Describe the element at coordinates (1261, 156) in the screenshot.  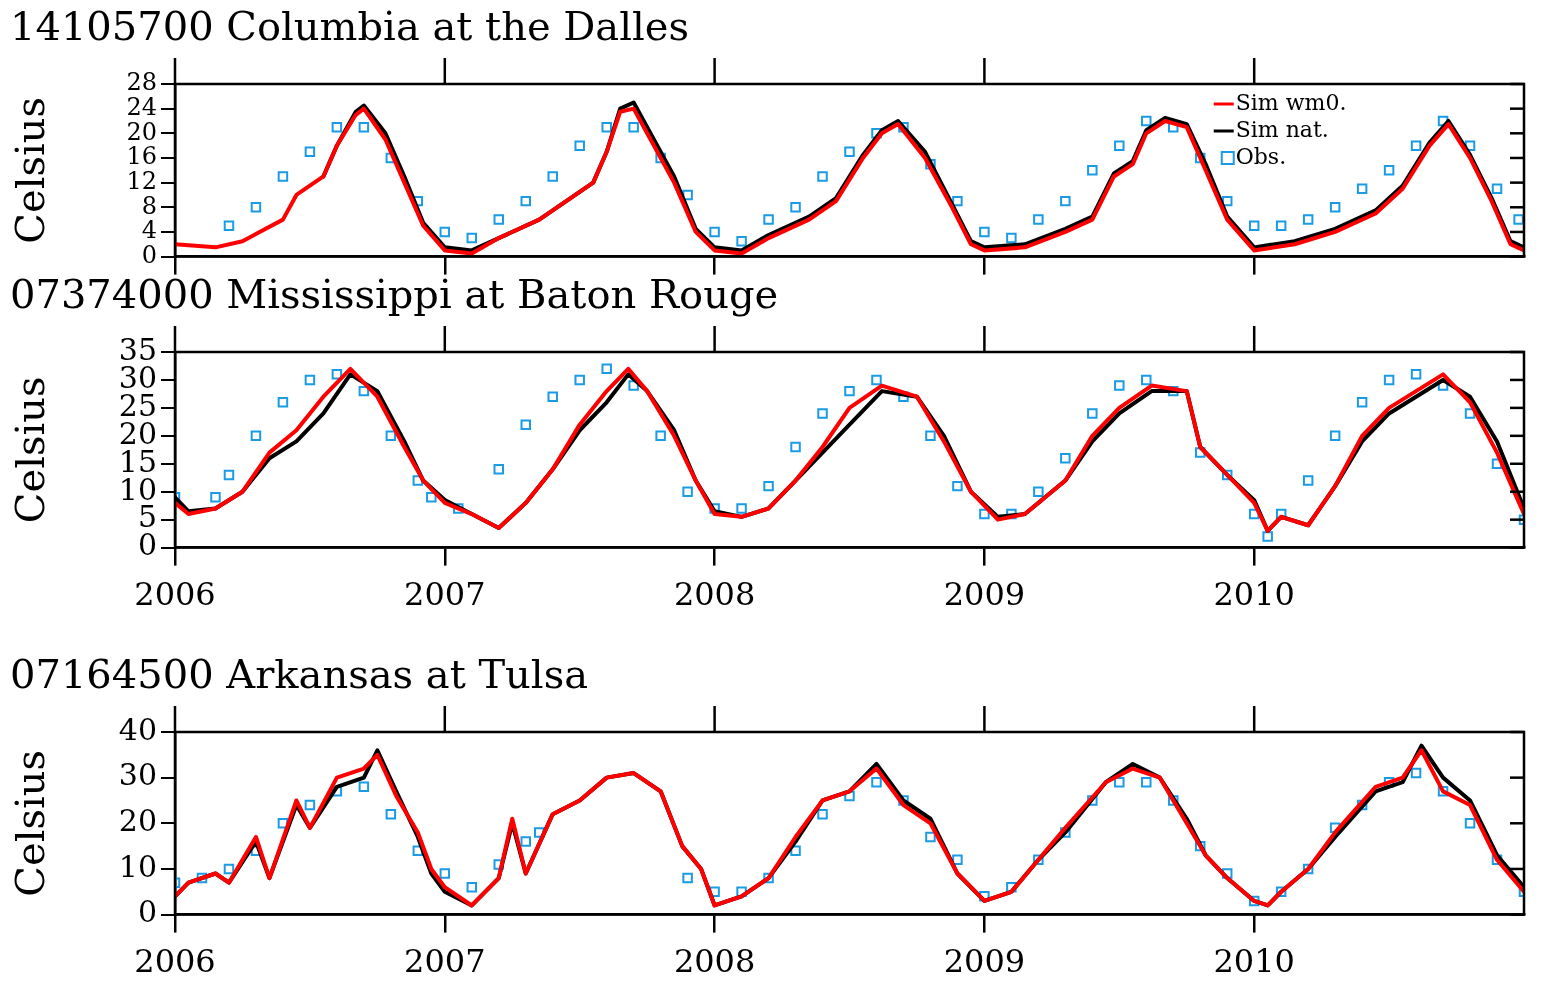
I see `legend-label: Obs.` at that location.